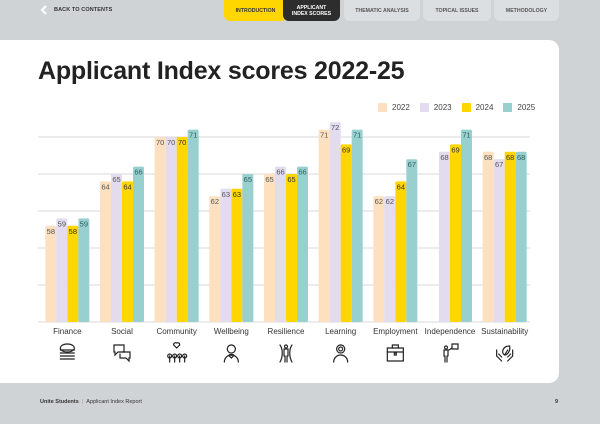  What do you see at coordinates (395, 331) in the screenshot?
I see `category-label-employment: Employment` at bounding box center [395, 331].